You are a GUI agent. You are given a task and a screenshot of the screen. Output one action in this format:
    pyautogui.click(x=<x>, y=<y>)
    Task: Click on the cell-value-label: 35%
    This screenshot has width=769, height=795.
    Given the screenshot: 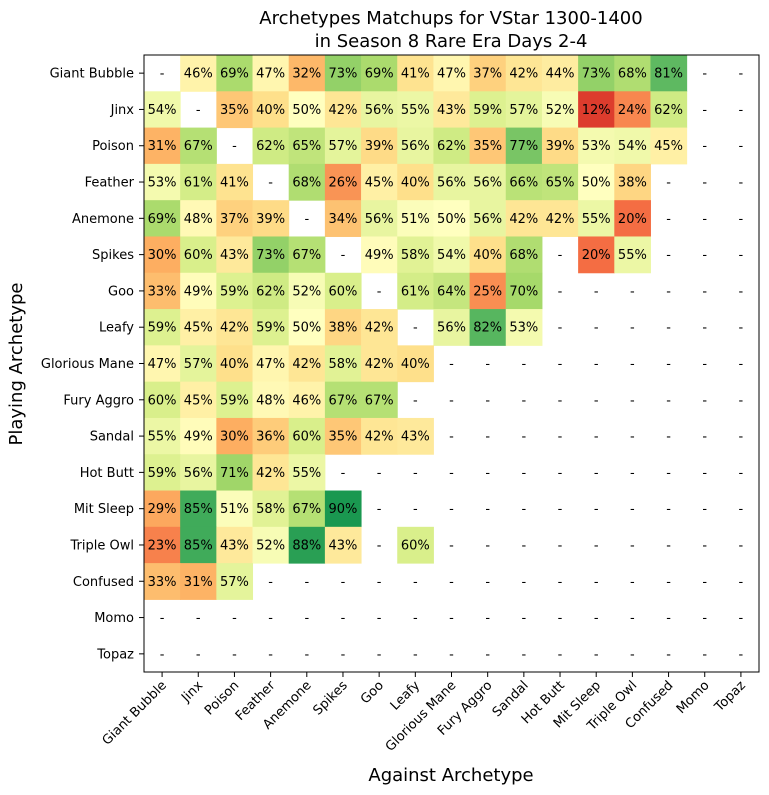 What is the action you would take?
    pyautogui.click(x=234, y=110)
    